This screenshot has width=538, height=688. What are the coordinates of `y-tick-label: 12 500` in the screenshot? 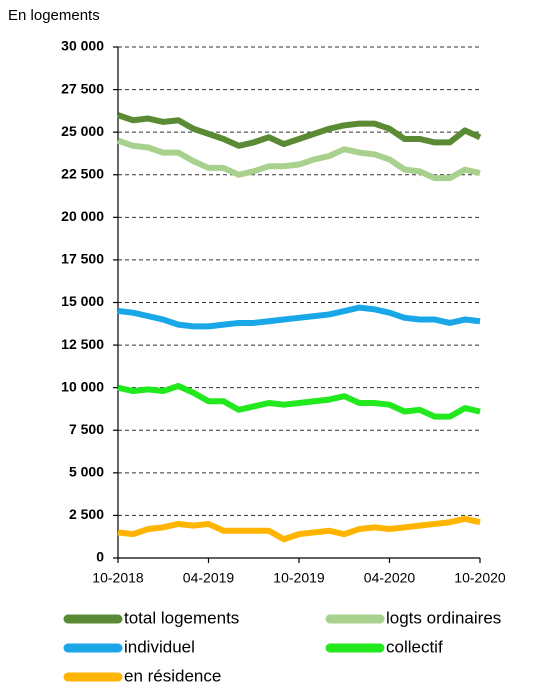 It's located at (82, 344).